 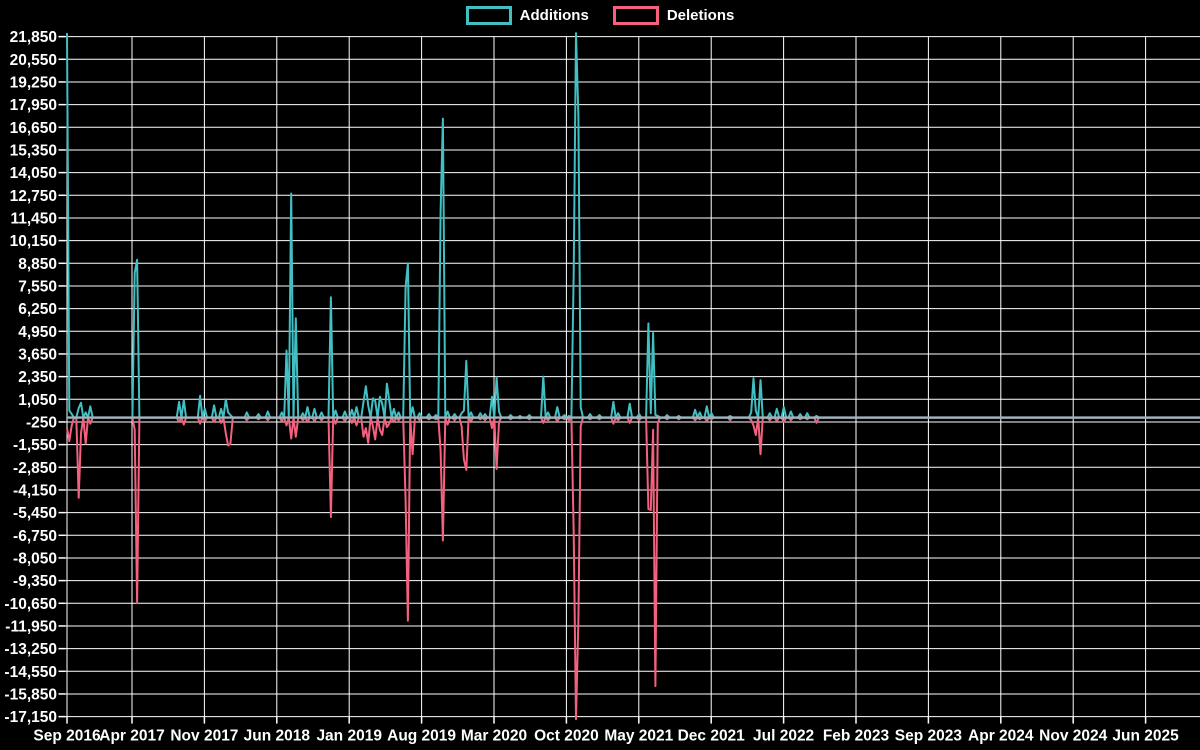 What do you see at coordinates (33, 60) in the screenshot?
I see `y-tick-label: 20,550` at bounding box center [33, 60].